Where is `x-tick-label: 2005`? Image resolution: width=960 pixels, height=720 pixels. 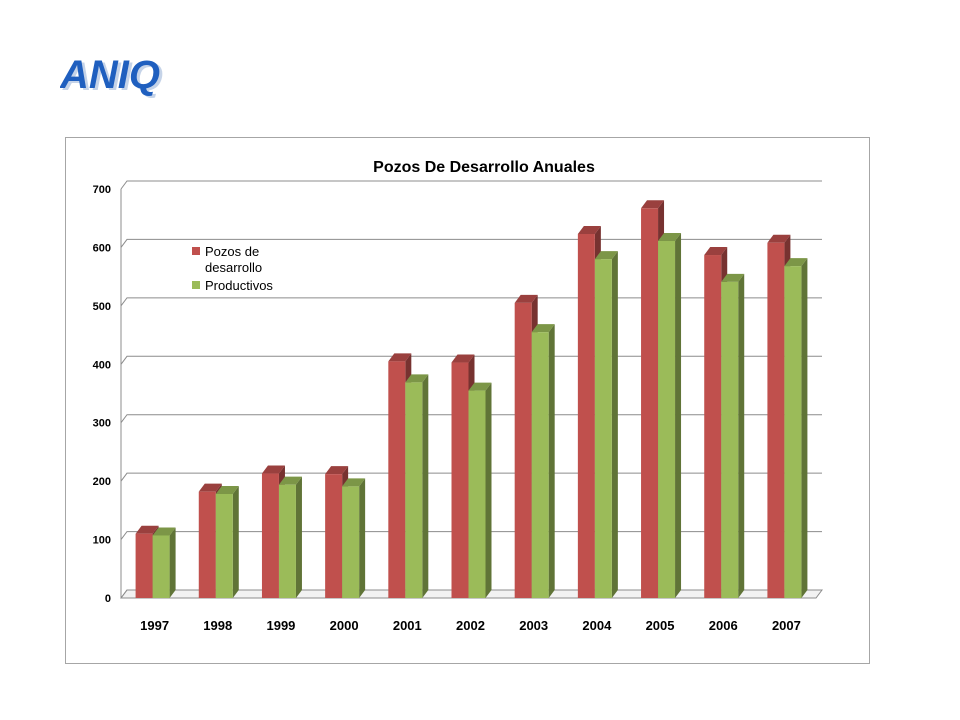 x-tick-label: 2005 is located at coordinates (660, 625).